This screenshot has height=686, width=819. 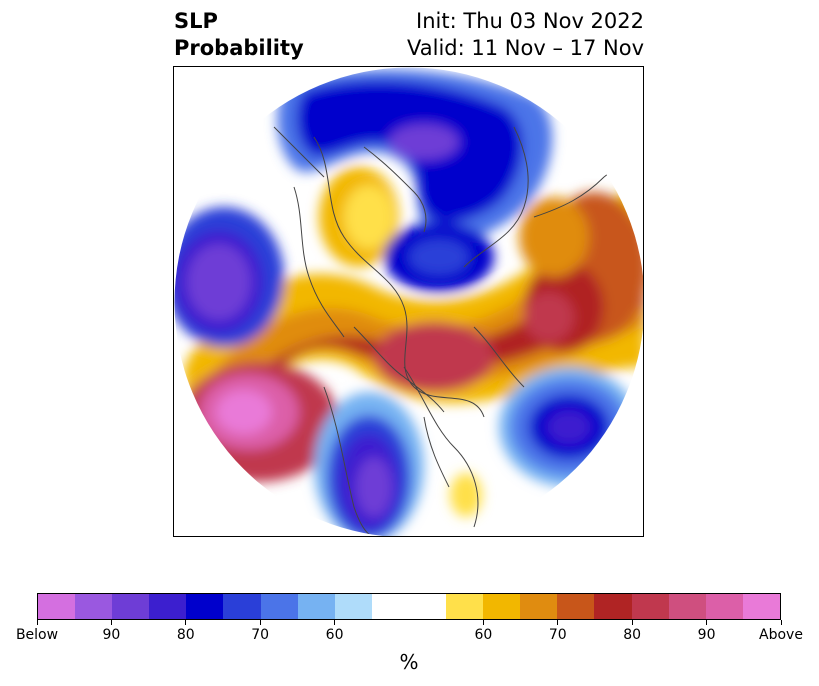 I want to click on map-title: SLP Probability, so click(x=239, y=35).